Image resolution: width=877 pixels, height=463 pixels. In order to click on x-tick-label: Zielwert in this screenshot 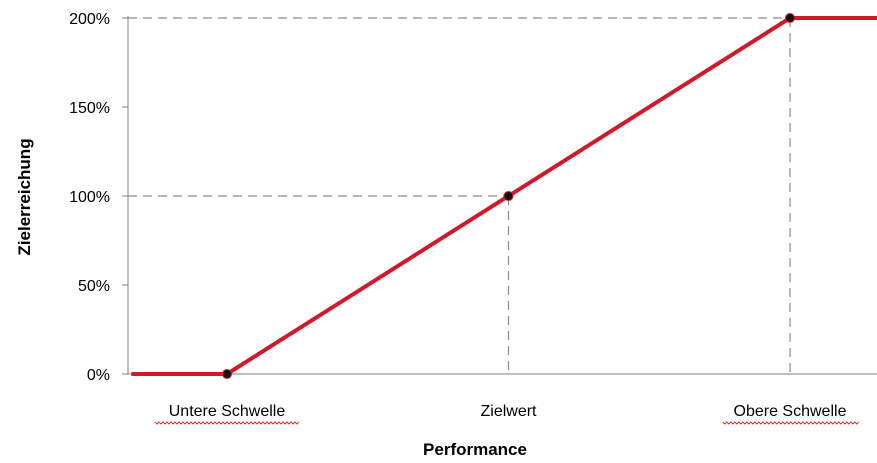, I will do `click(508, 411)`.